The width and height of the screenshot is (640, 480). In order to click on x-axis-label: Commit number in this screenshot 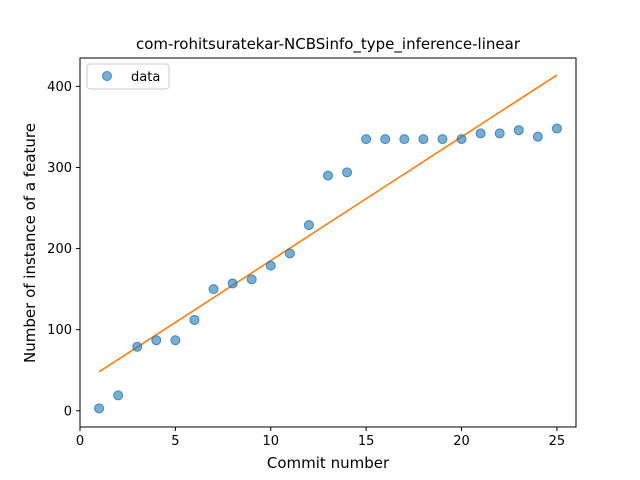, I will do `click(328, 463)`.